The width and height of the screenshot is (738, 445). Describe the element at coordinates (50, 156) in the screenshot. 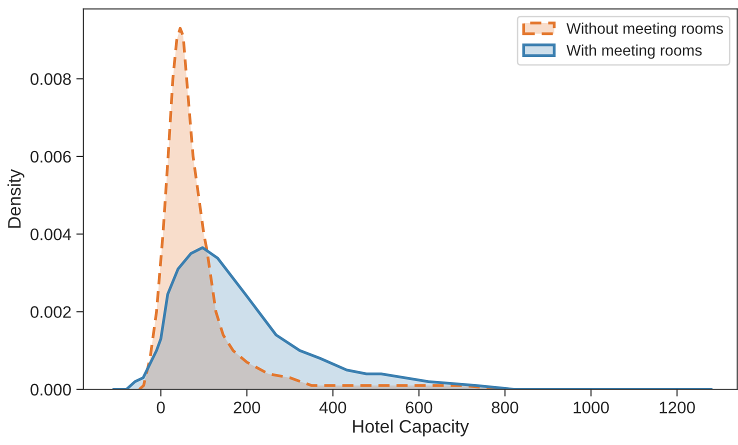

I see `y-tick-label: 0.006` at that location.